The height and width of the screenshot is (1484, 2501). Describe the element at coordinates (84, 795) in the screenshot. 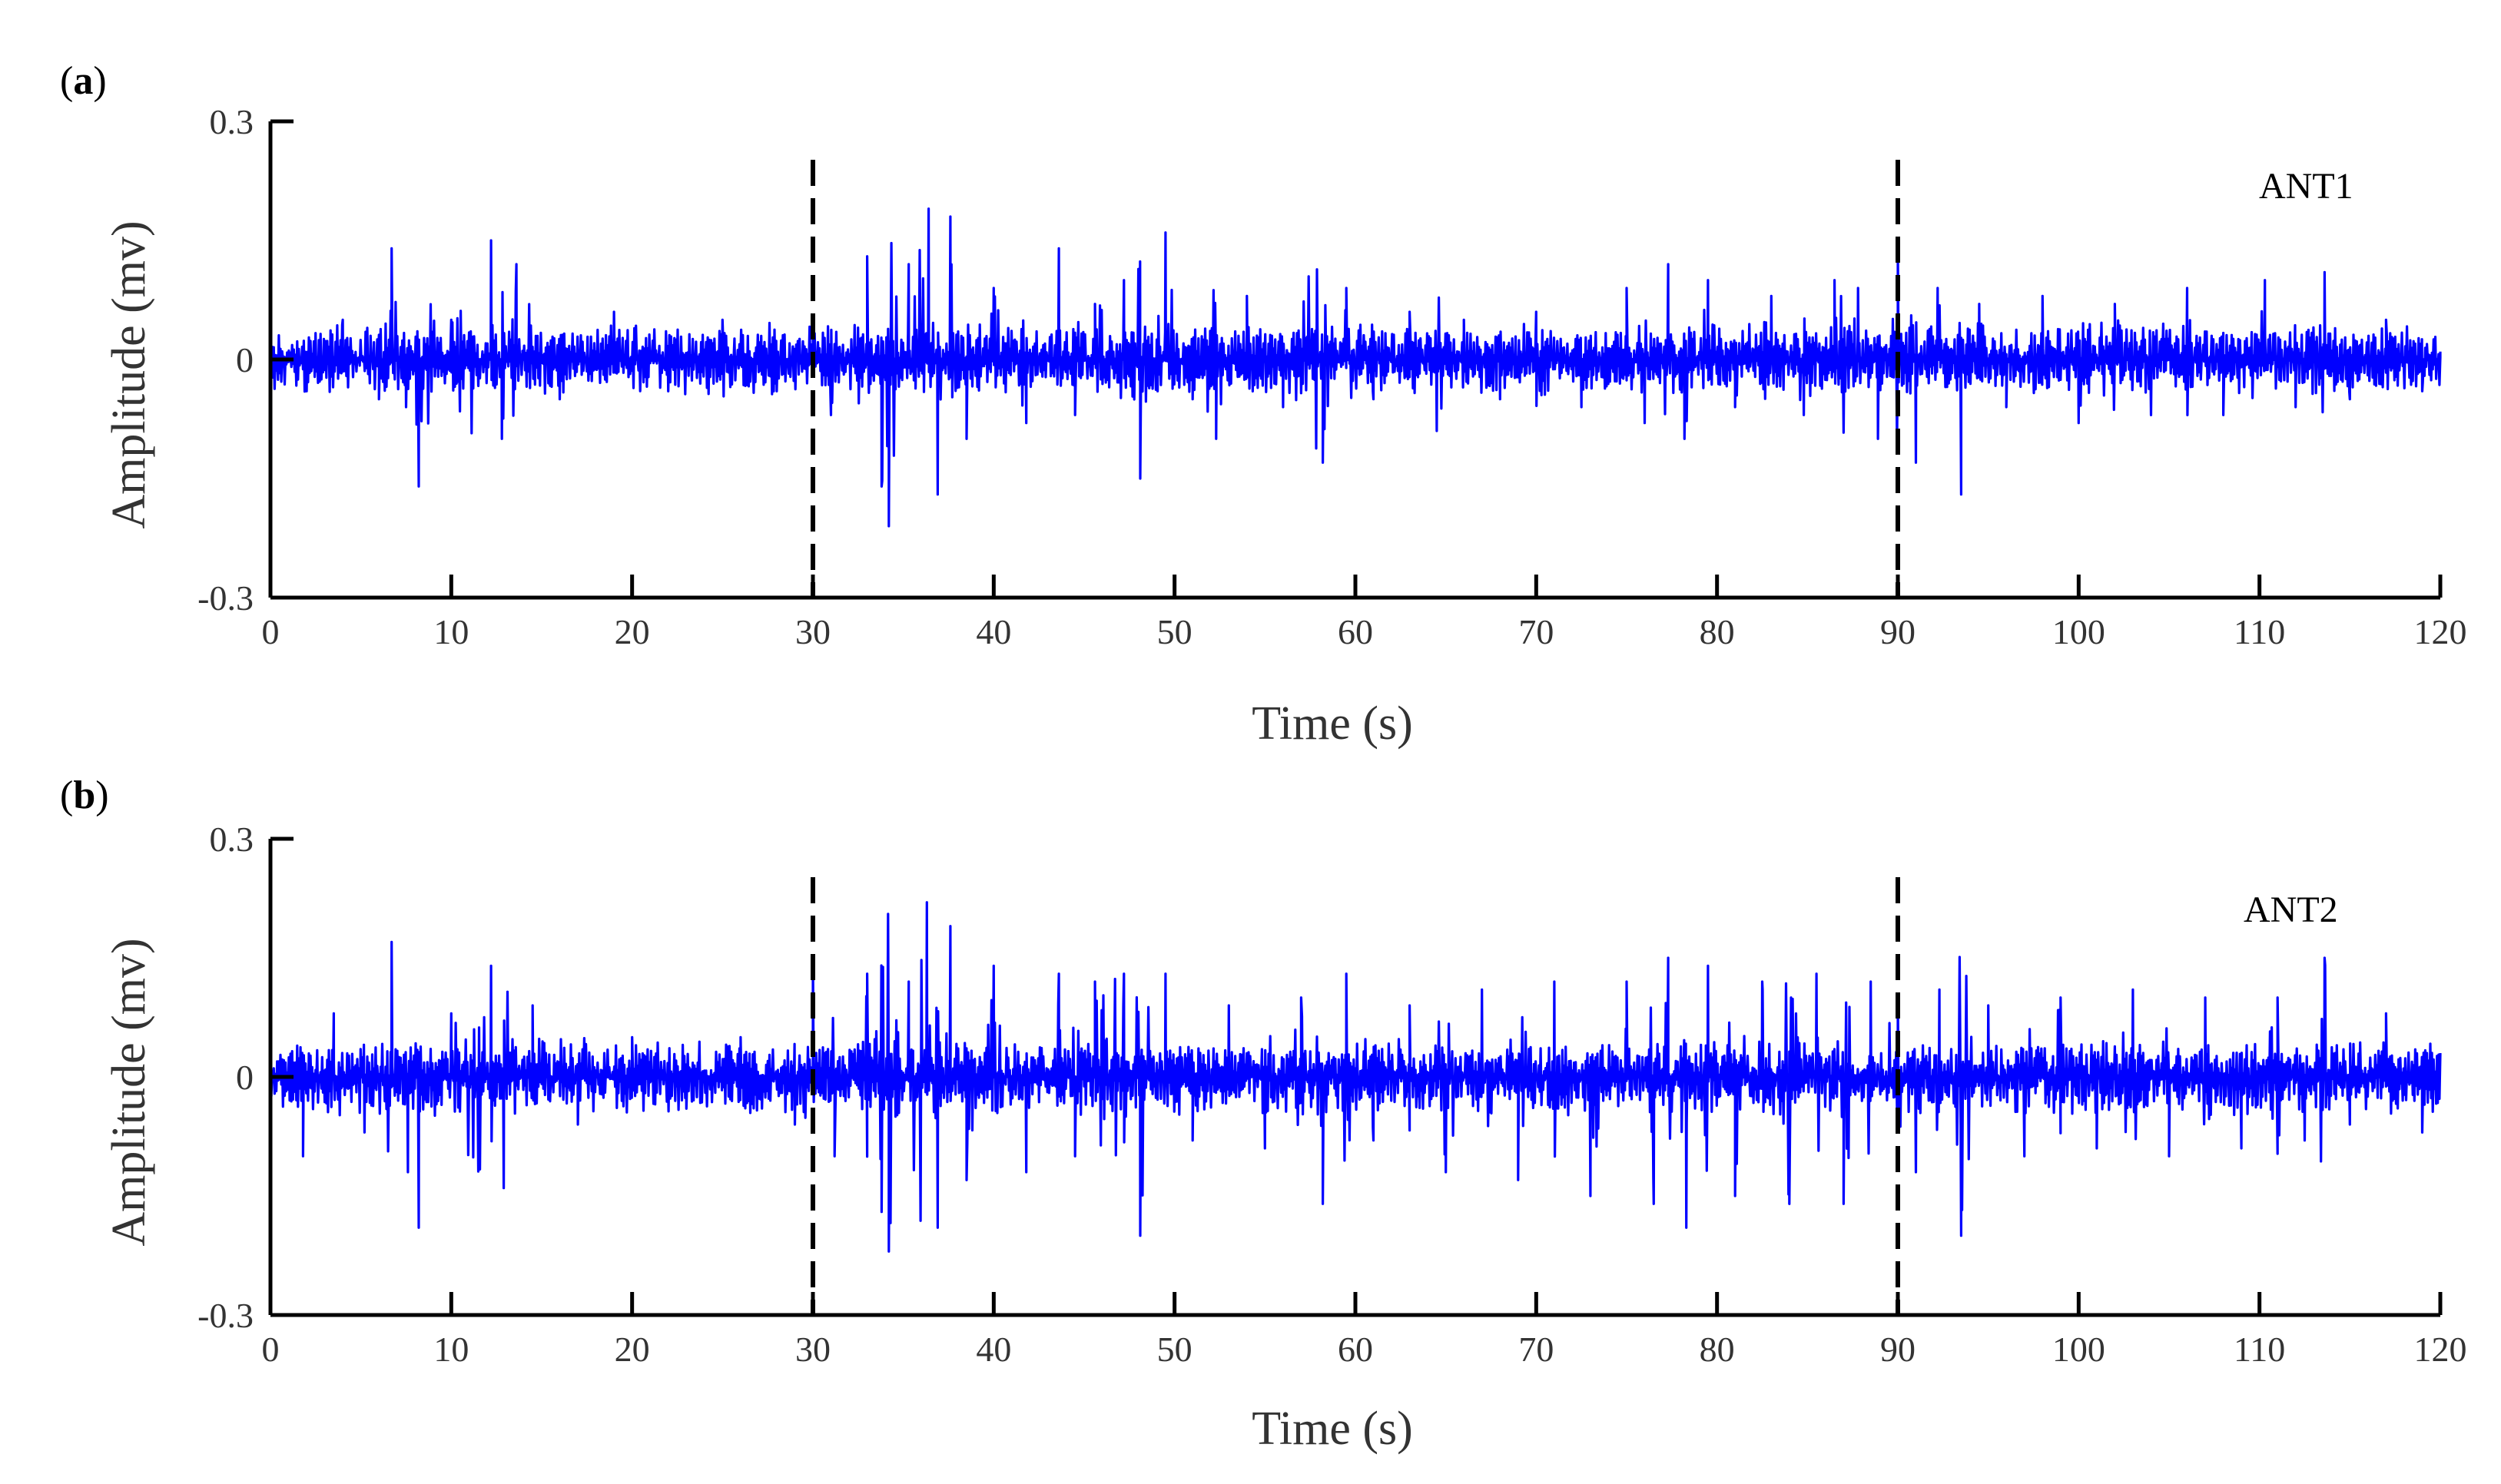

I see `panel-label: (b)` at that location.